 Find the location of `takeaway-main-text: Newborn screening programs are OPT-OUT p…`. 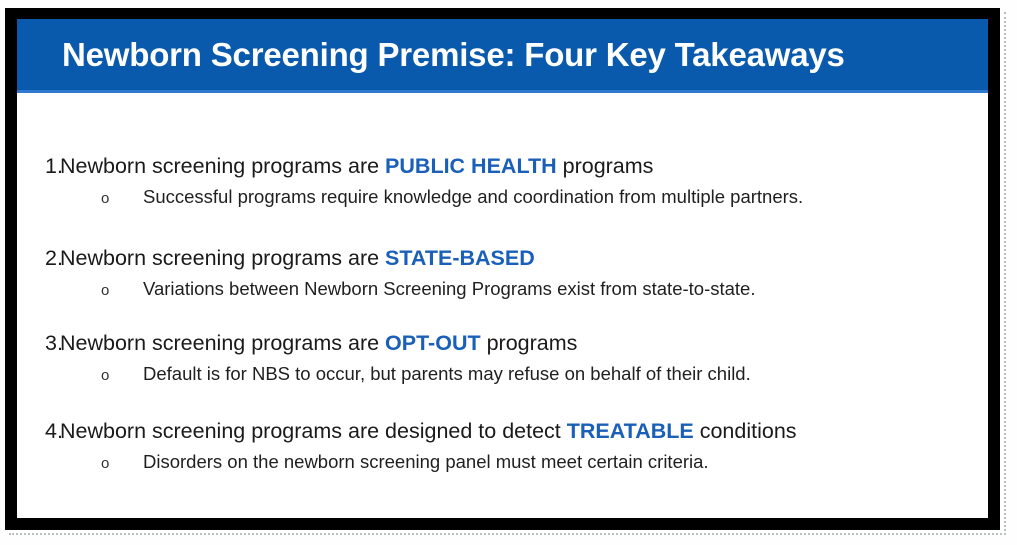

takeaway-main-text: Newborn screening programs are OPT-OUT p… is located at coordinates (524, 343).